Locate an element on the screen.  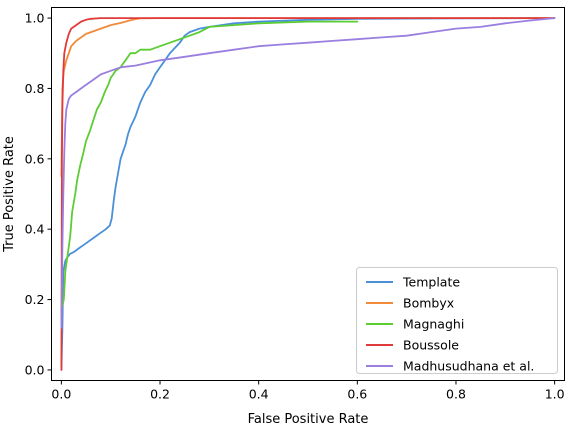
x-tick-label: 0.8 is located at coordinates (456, 394).